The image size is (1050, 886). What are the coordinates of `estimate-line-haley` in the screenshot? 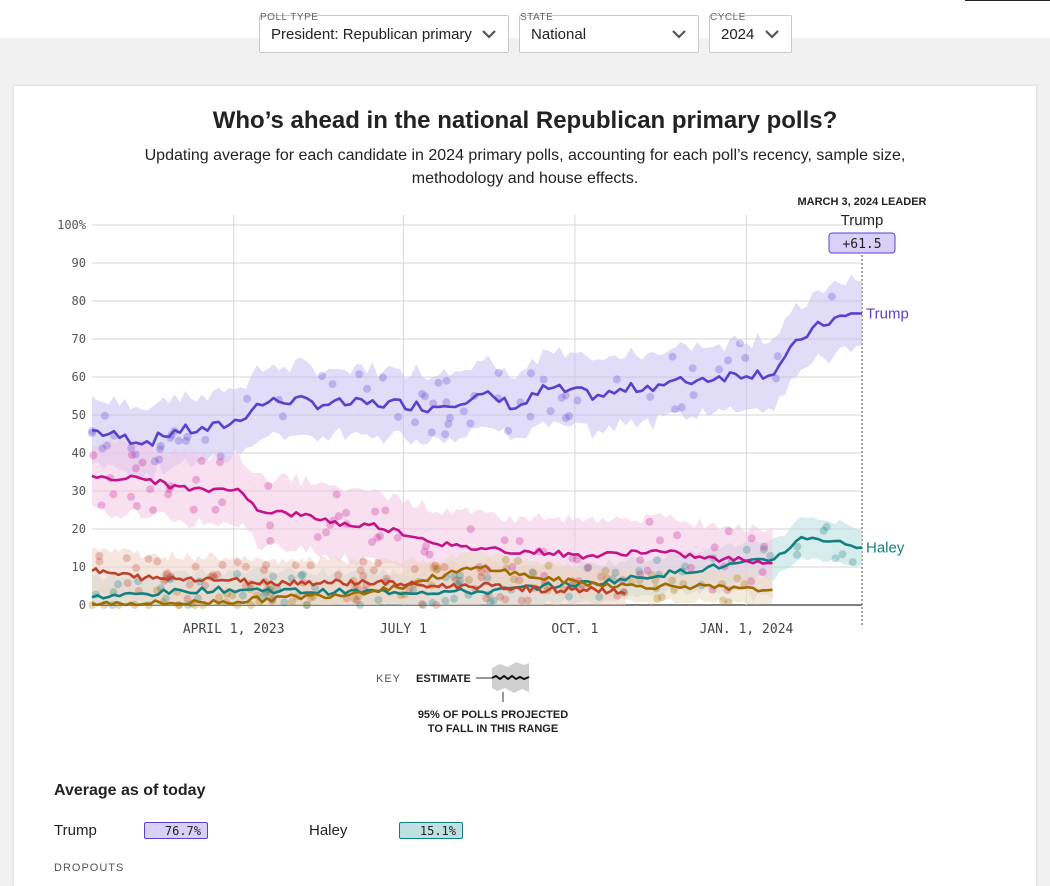 It's located at (477, 567).